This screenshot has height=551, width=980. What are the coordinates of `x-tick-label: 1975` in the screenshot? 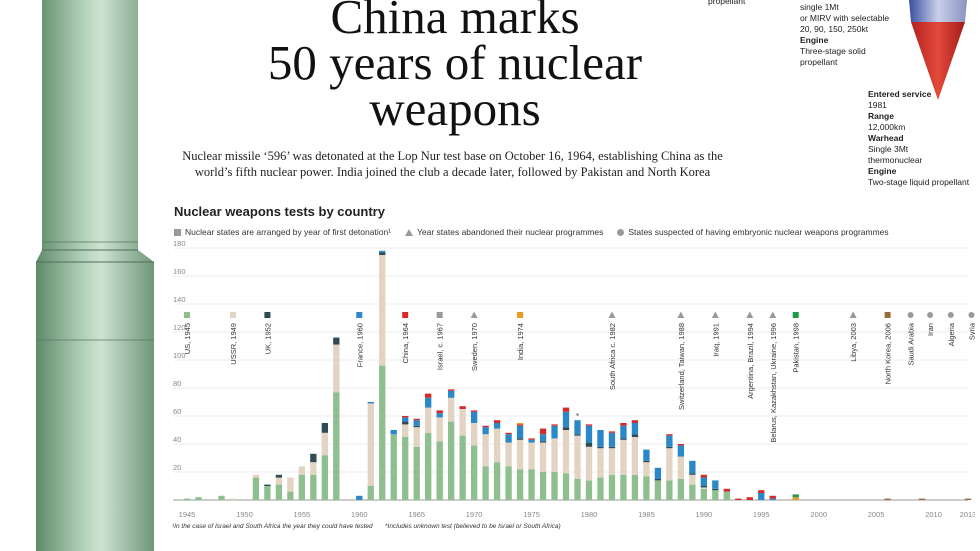 It's located at (531, 514).